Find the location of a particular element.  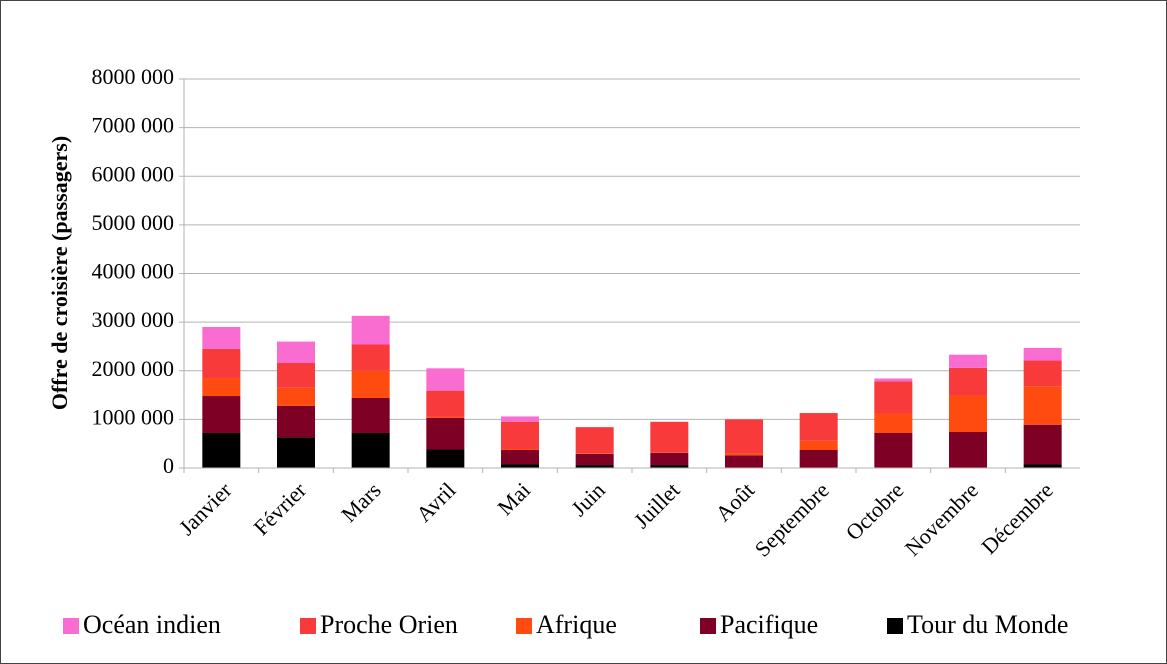

y-tick-label: 0 is located at coordinates (168, 465).